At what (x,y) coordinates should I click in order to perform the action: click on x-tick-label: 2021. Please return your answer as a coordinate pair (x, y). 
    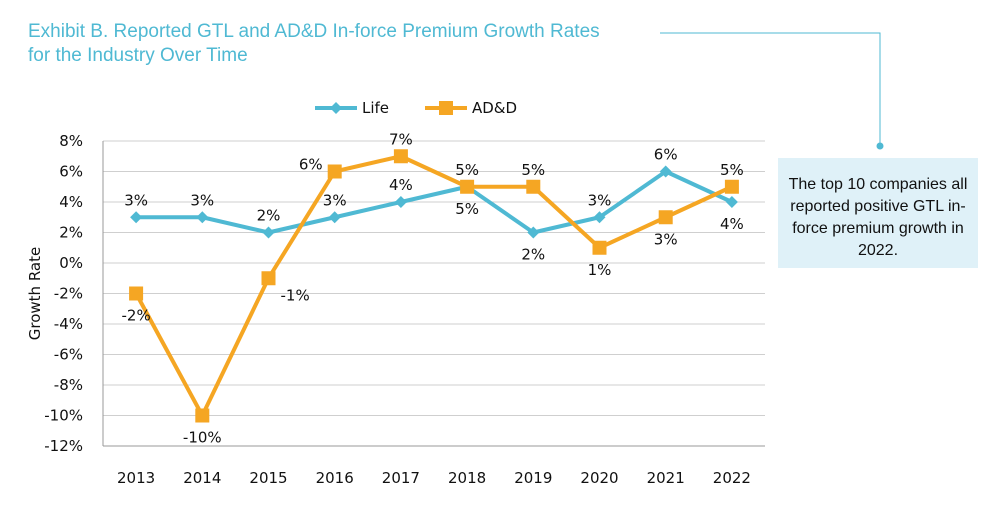
    Looking at the image, I should click on (666, 478).